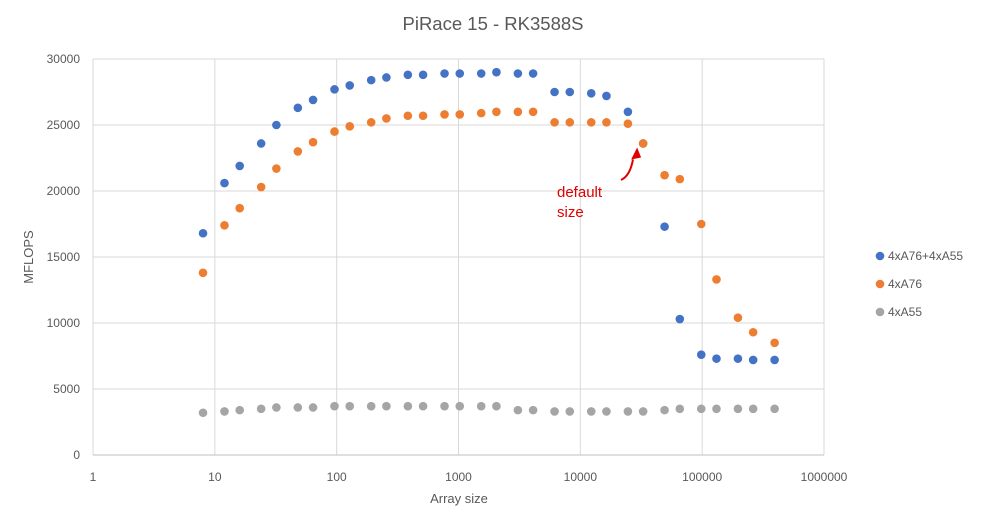 The height and width of the screenshot is (521, 989). Describe the element at coordinates (627, 170) in the screenshot. I see `annotation-arrow-line` at that location.